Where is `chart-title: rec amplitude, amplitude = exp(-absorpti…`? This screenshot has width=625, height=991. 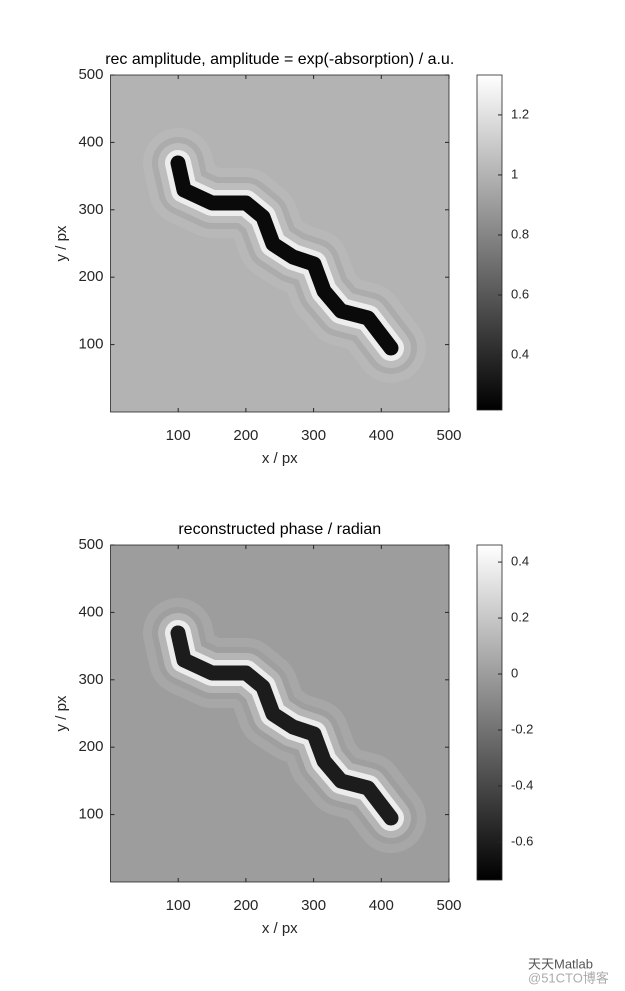
chart-title: rec amplitude, amplitude = exp(-absorpti… is located at coordinates (279, 59).